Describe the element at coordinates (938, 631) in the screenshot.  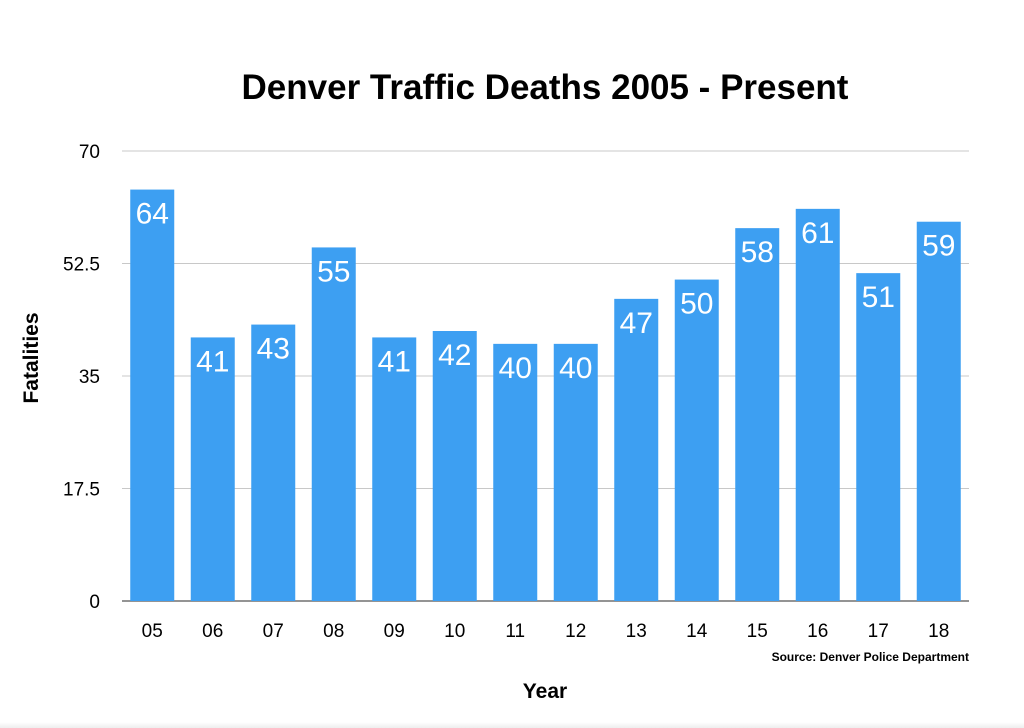
I see `x-tick-label: 18` at that location.